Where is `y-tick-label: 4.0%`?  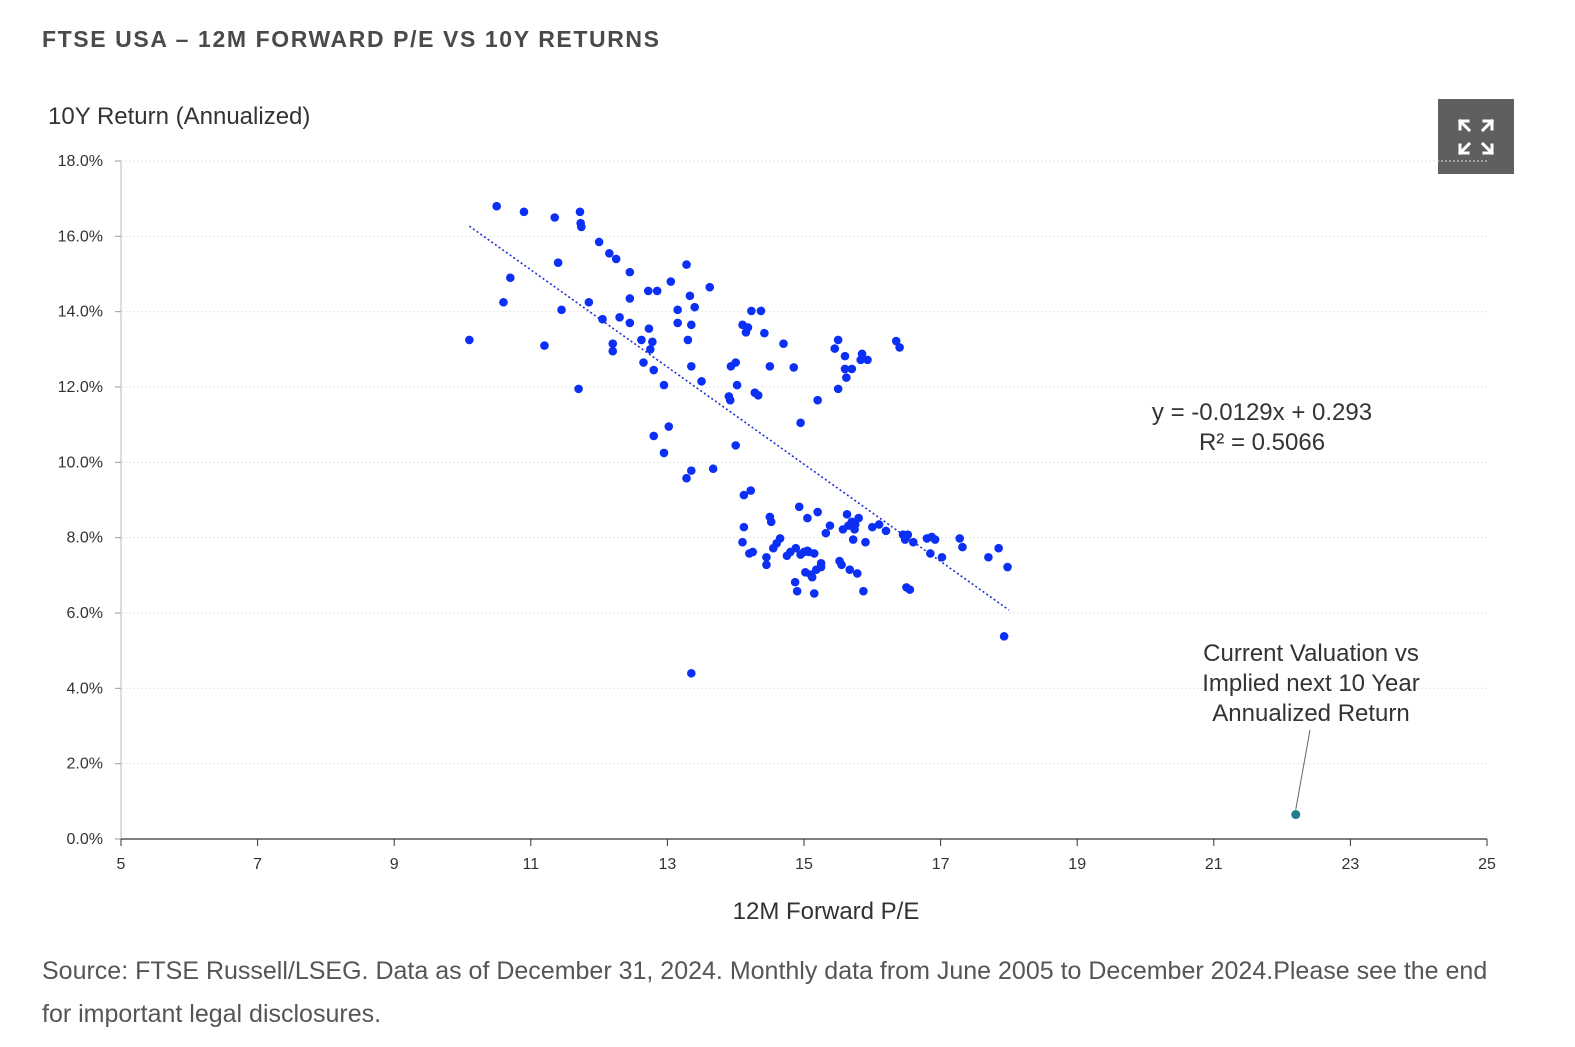
y-tick-label: 4.0% is located at coordinates (85, 688).